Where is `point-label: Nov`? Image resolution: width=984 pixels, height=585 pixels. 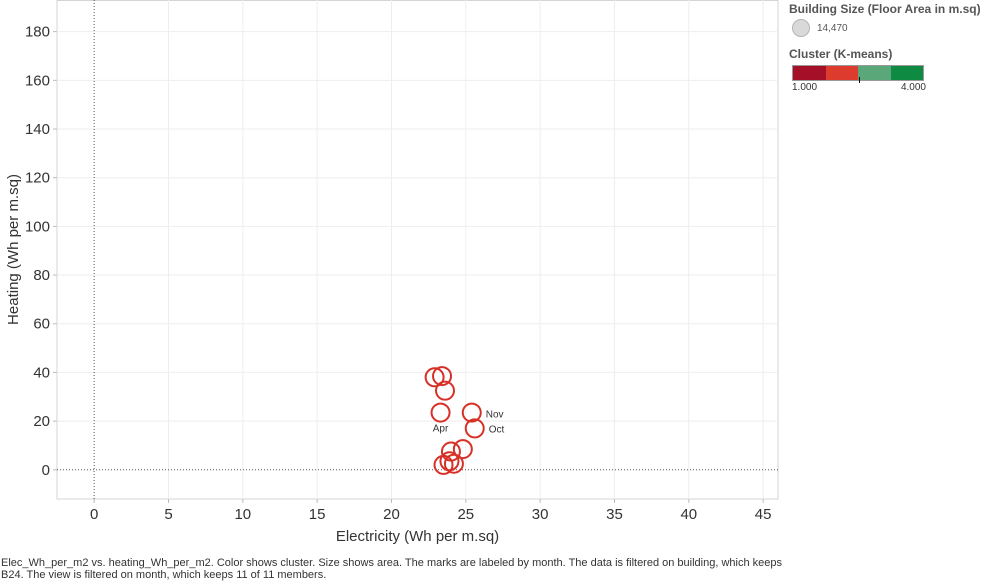 point-label: Nov is located at coordinates (495, 415).